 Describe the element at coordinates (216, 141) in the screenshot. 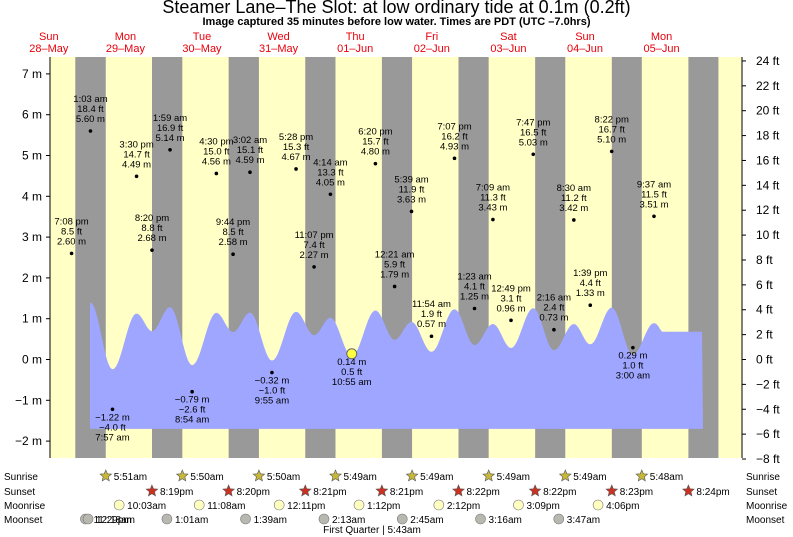

I see `tide-event-label: 4:30 pm` at that location.